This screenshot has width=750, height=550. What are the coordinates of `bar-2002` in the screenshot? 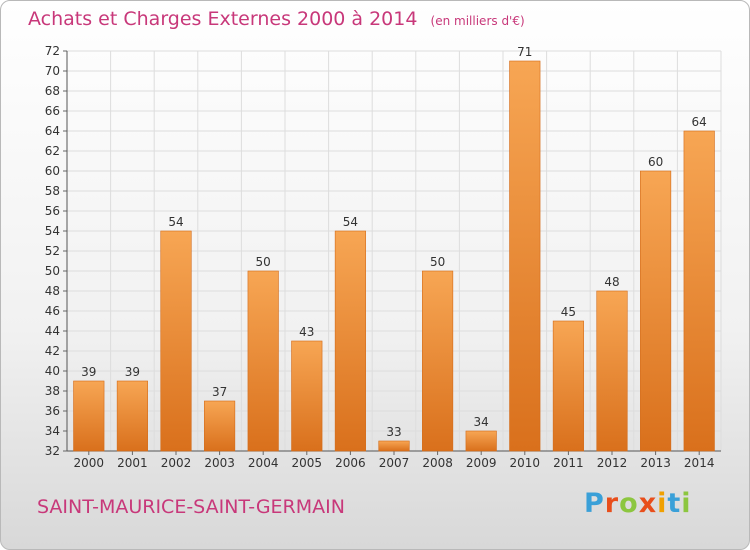 It's located at (176, 341).